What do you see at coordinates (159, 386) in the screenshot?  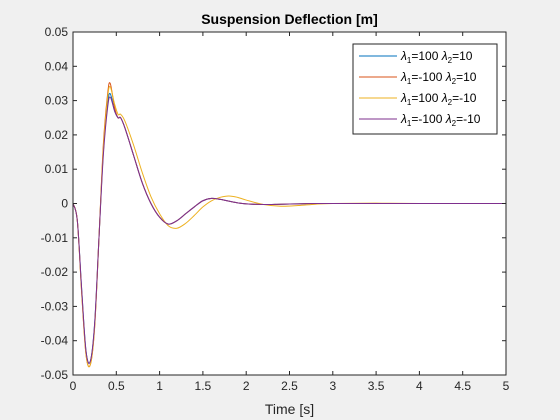 I see `x-tick-label: 1` at bounding box center [159, 386].